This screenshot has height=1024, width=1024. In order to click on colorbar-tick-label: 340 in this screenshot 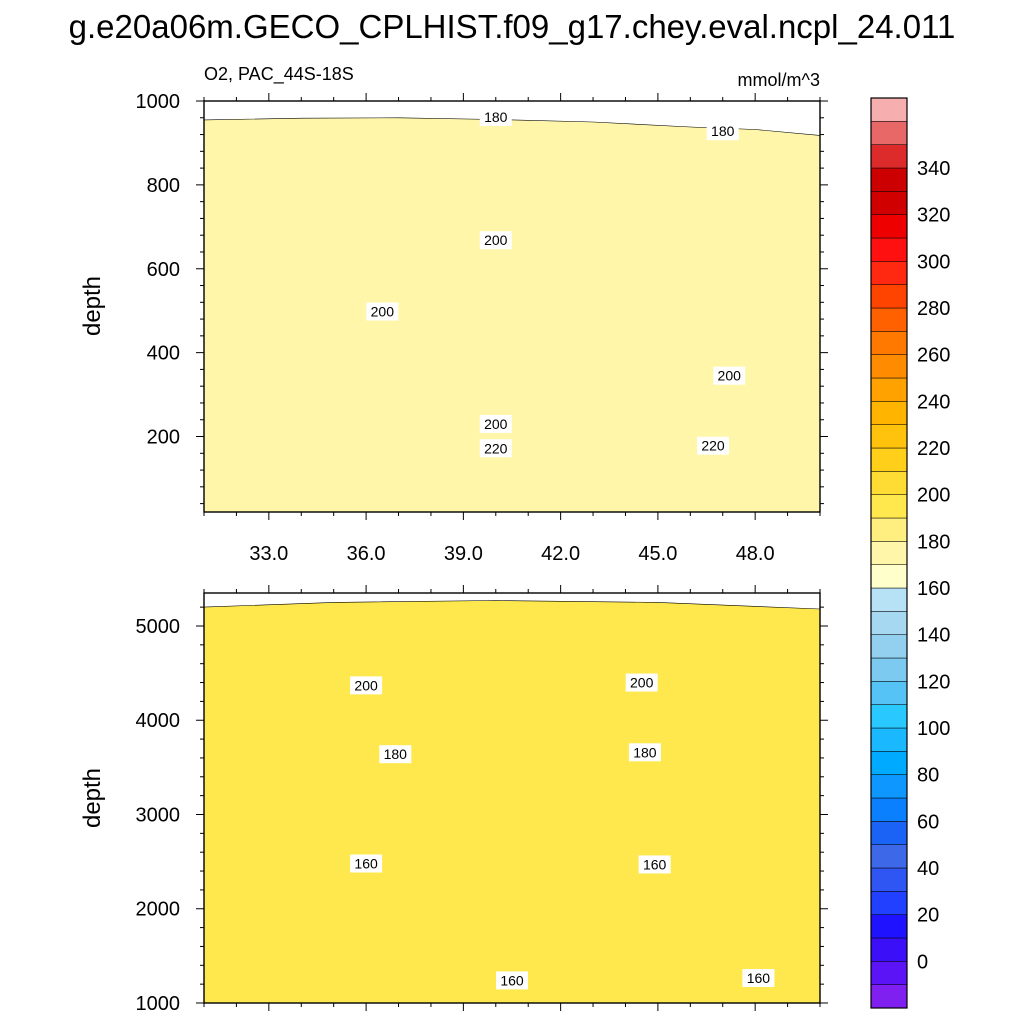, I will do `click(933, 169)`.